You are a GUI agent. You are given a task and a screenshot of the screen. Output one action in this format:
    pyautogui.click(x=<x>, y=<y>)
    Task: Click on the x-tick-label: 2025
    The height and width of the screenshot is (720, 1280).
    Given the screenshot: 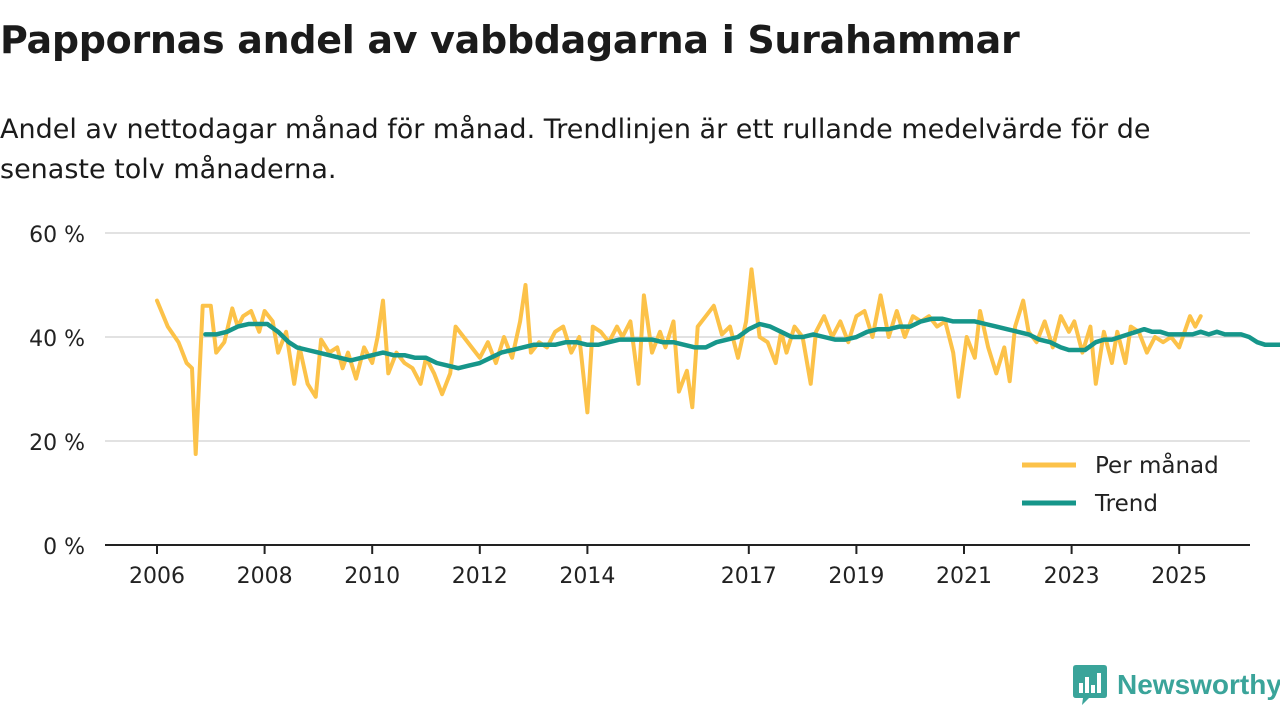 What is the action you would take?
    pyautogui.click(x=1179, y=576)
    